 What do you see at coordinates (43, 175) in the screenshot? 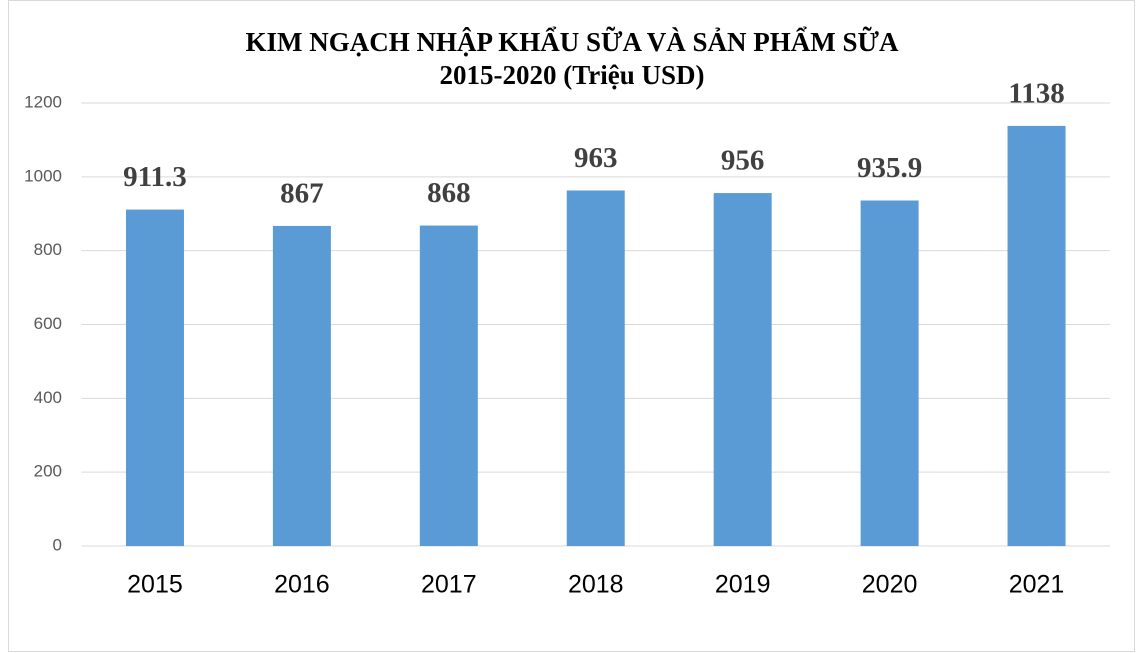
I see `y-tick-label: 1000` at bounding box center [43, 175].